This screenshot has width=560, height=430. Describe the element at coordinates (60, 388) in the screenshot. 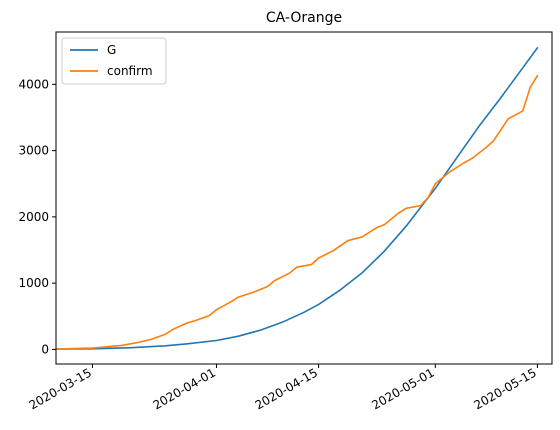

I see `x-tick-label: 2020-03-15` at that location.